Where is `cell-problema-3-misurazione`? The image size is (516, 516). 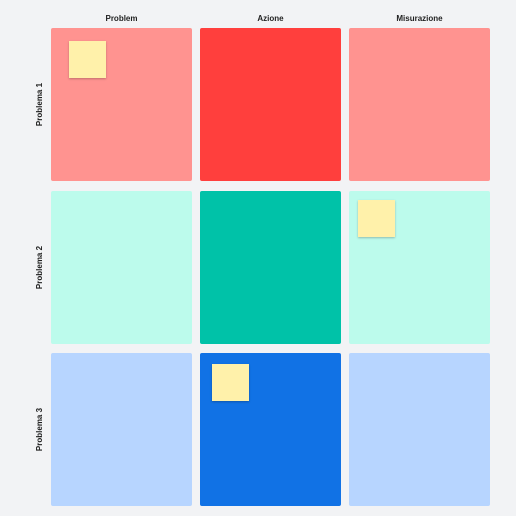 cell-problema-3-misurazione is located at coordinates (419, 429).